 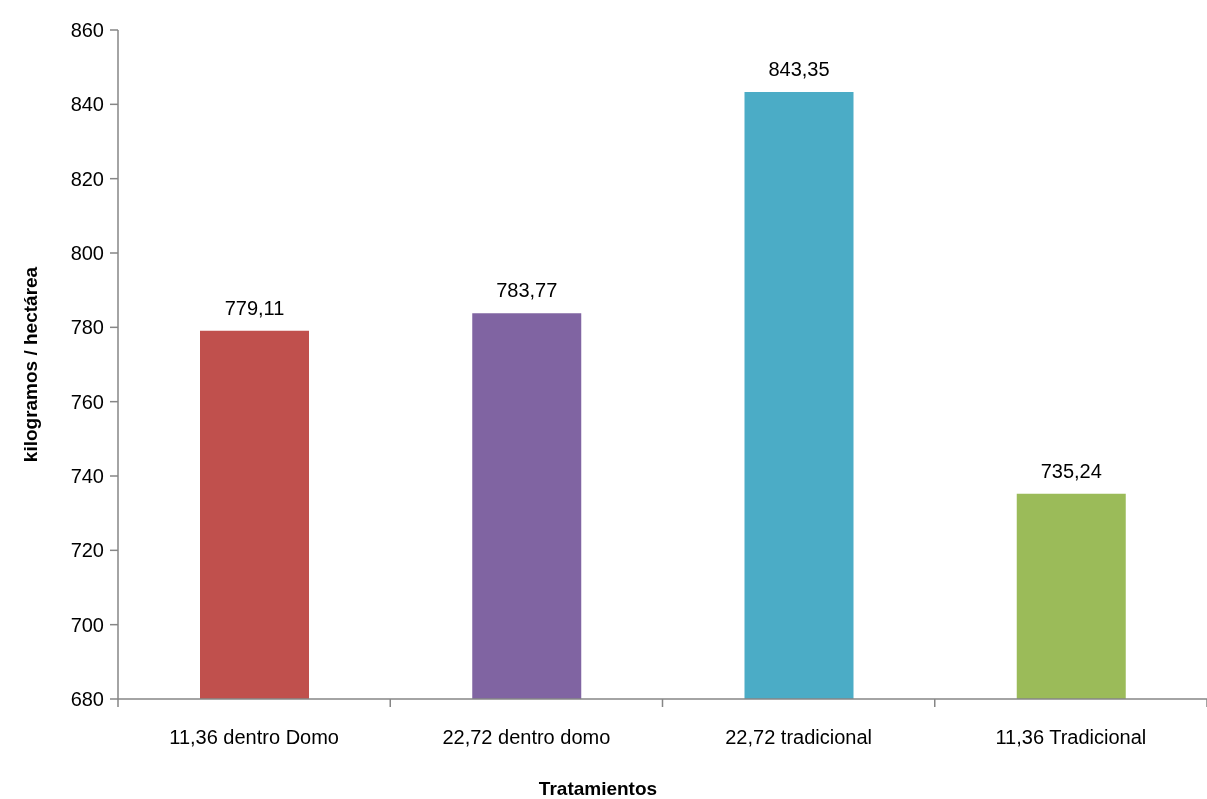 I want to click on x-tick-label: 11,36 dentro Domo, so click(x=254, y=737).